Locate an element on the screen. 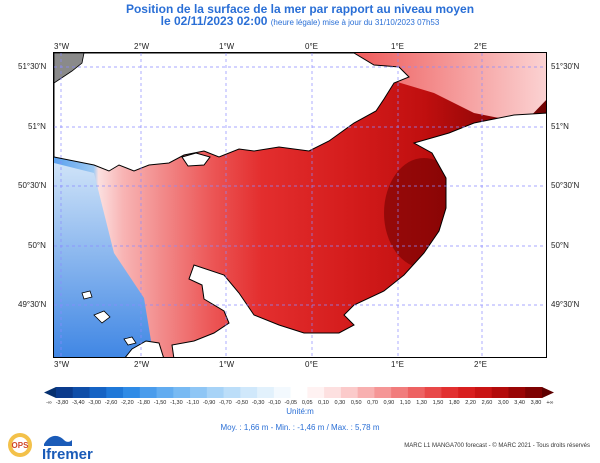 The height and width of the screenshot is (463, 600). colorbar-tick-label: 1,50 is located at coordinates (438, 403).